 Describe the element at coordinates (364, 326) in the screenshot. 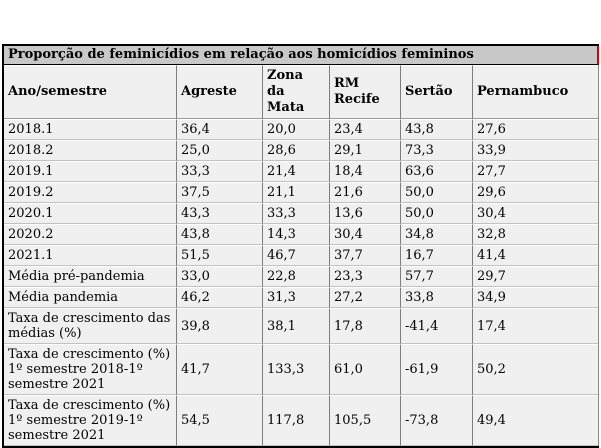

I see `value-cell: 17,8` at that location.